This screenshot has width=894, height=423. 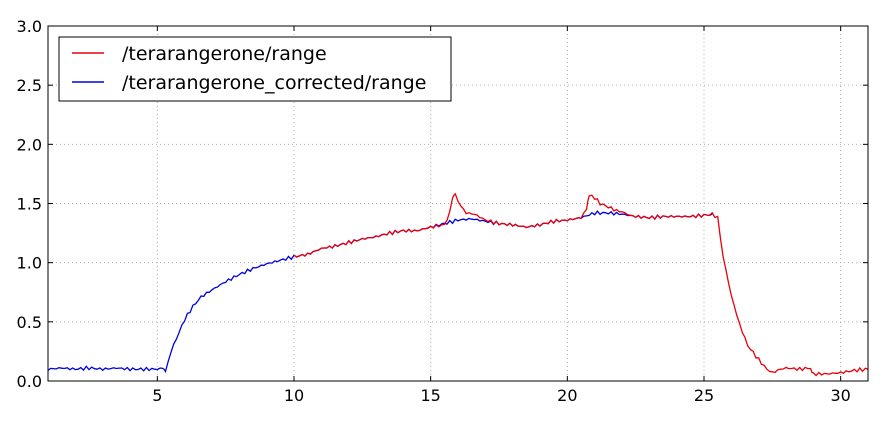 I want to click on y-tick-label: 1.0, so click(x=29, y=263).